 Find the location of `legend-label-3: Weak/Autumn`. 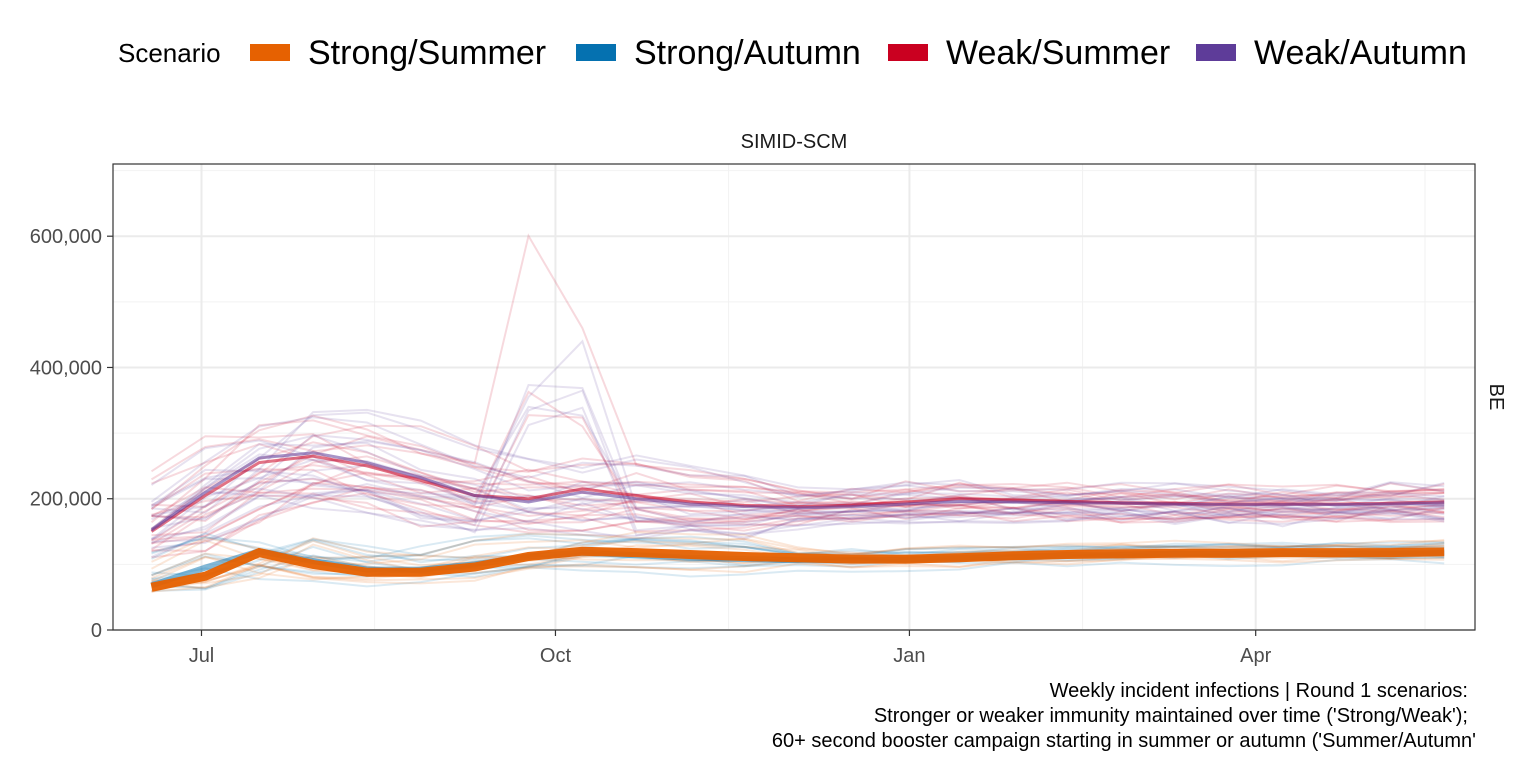

legend-label-3: Weak/Autumn is located at coordinates (1360, 53).